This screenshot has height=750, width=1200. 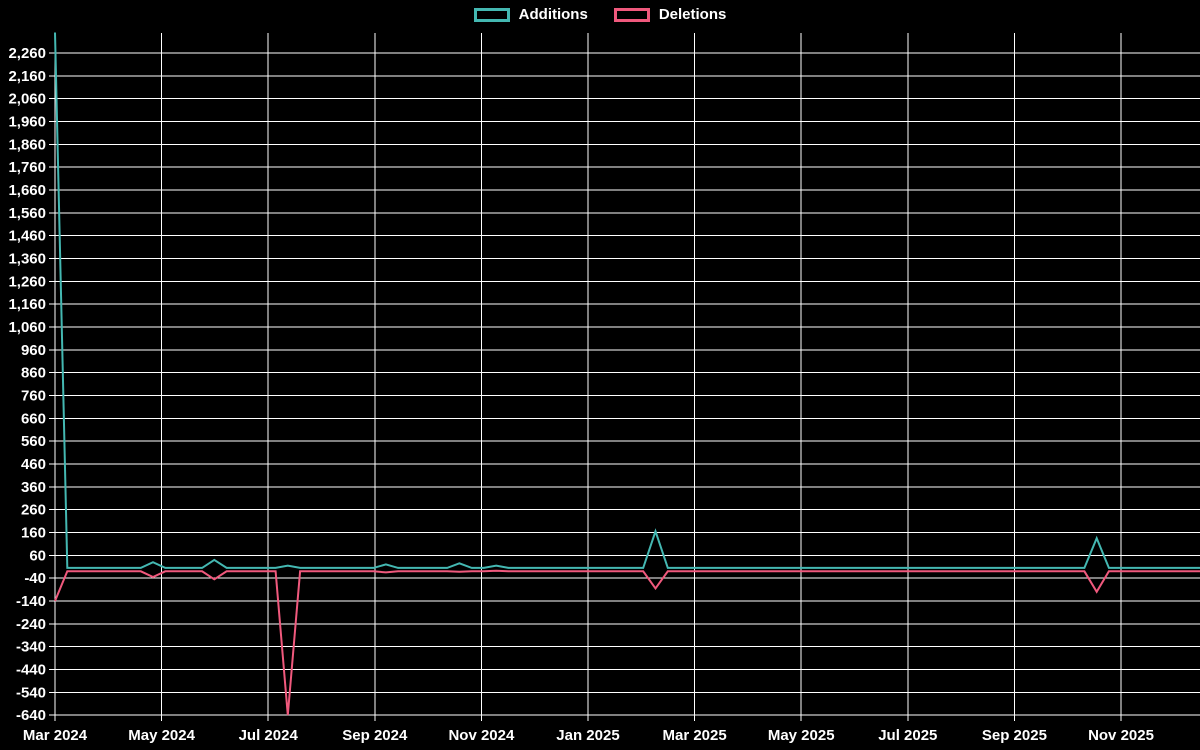 What do you see at coordinates (27, 144) in the screenshot?
I see `y-tick-label: 1,860` at bounding box center [27, 144].